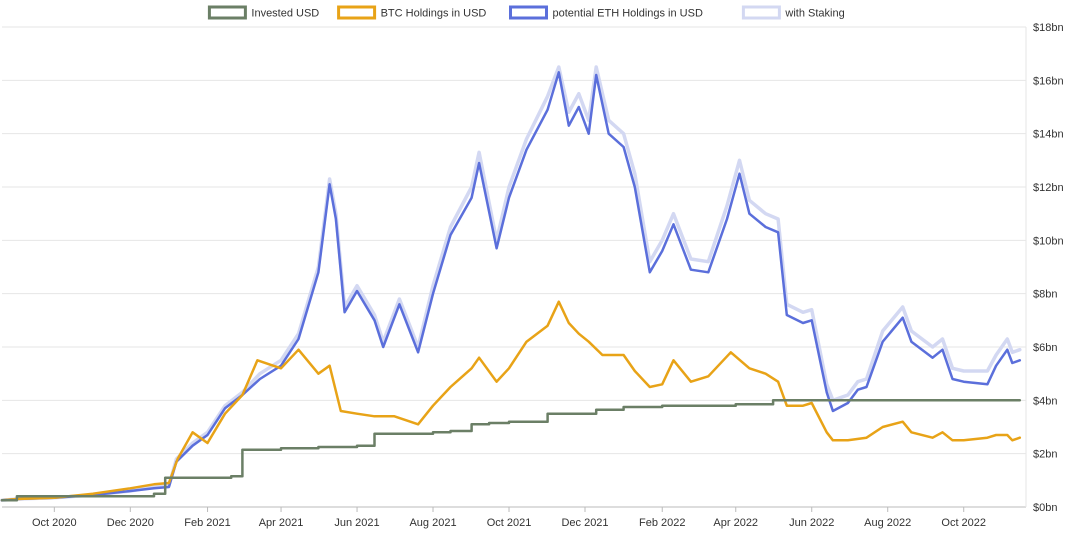 This screenshot has width=1068, height=534. I want to click on legend-item-potential-eth-holdings-in-usd: potential ETH Holdings in USD, so click(606, 12).